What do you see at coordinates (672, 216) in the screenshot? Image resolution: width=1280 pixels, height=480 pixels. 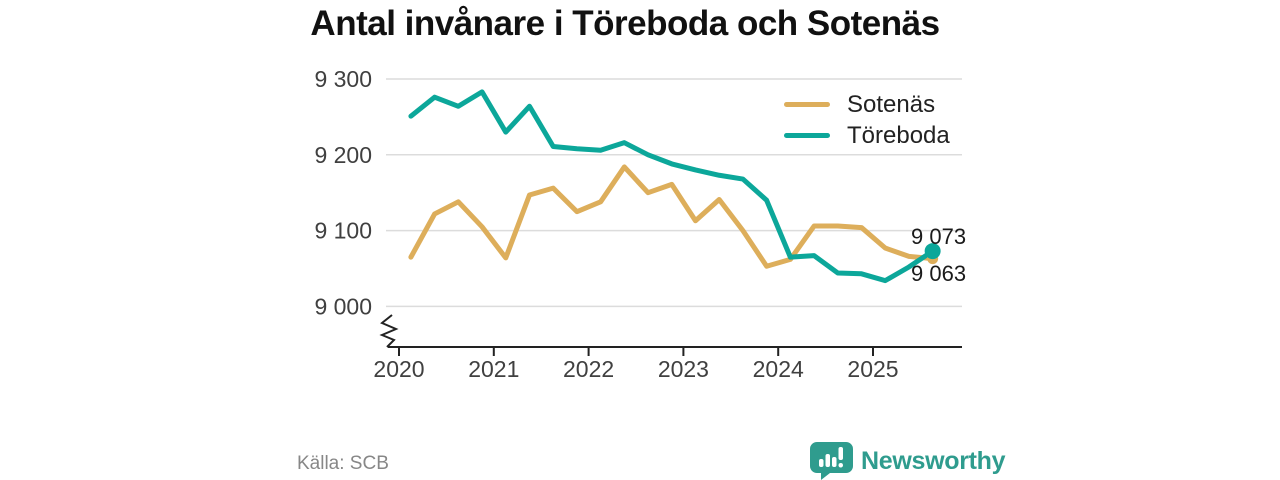 I see `series-line-sotenäs` at bounding box center [672, 216].